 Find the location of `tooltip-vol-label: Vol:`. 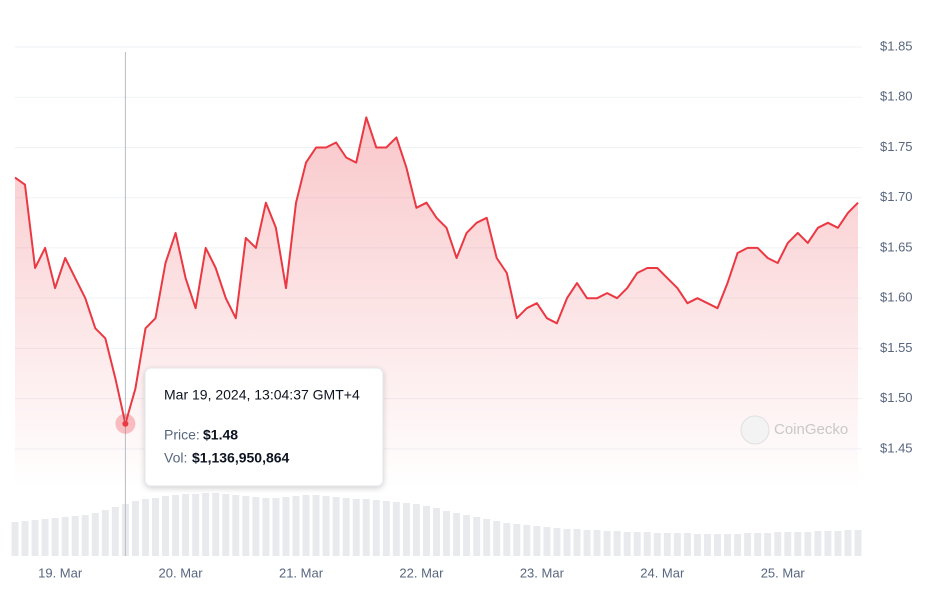

tooltip-vol-label: Vol: is located at coordinates (175, 458).